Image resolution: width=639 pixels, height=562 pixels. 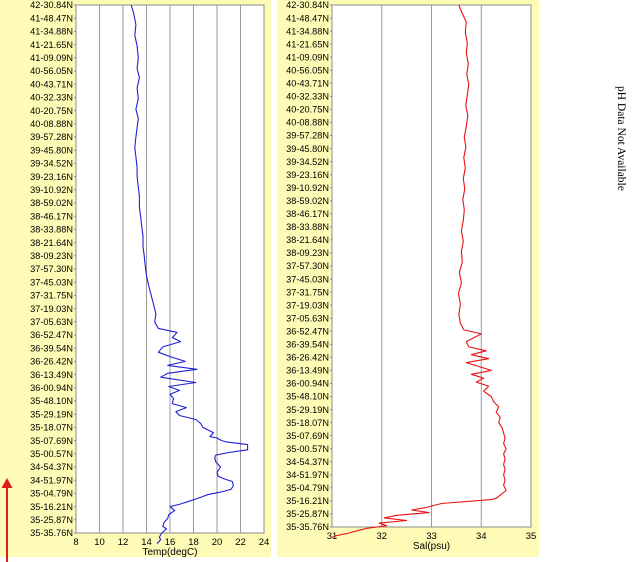 What do you see at coordinates (51, 428) in the screenshot?
I see `temp-y-tick-label: 35-18.07N` at bounding box center [51, 428].